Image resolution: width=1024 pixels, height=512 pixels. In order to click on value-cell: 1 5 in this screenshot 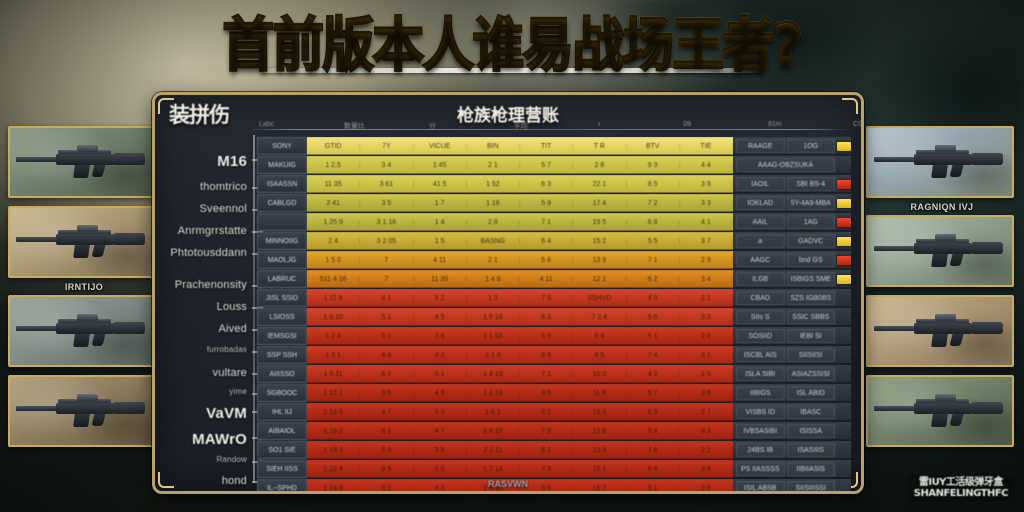, I will do `click(440, 241)`.